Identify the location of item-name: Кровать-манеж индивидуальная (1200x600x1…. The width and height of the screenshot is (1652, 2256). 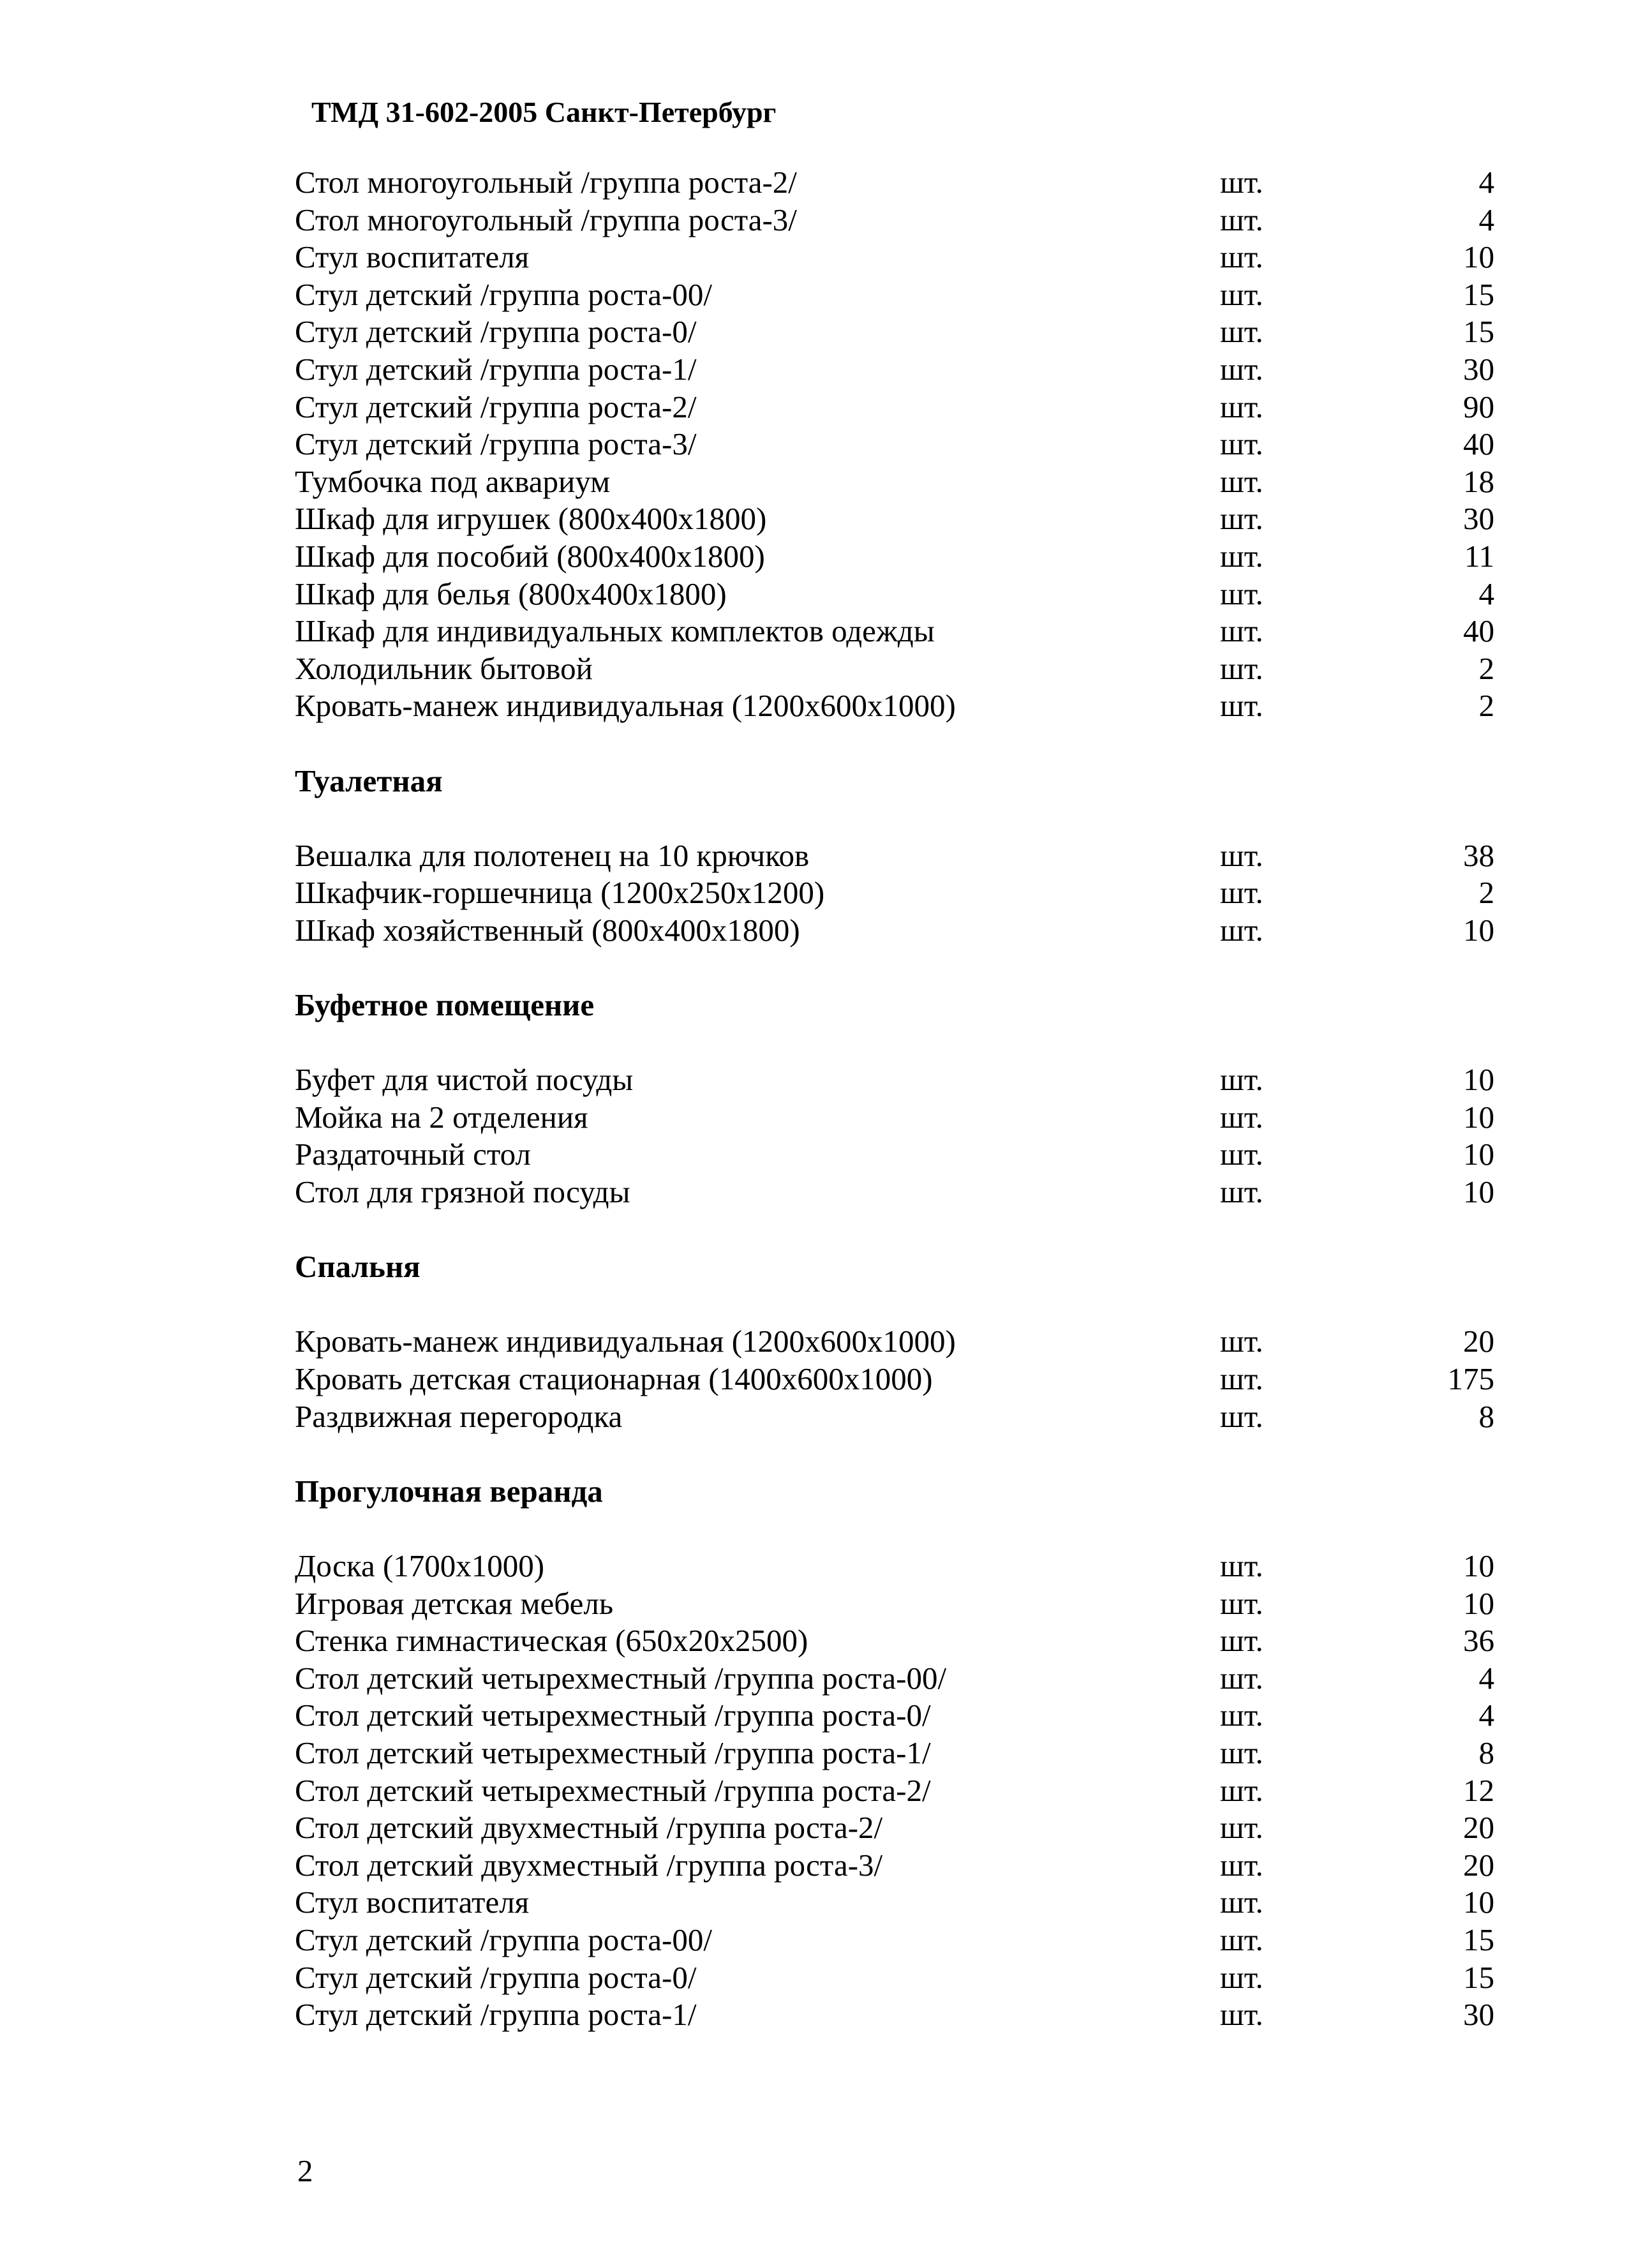
(625, 706).